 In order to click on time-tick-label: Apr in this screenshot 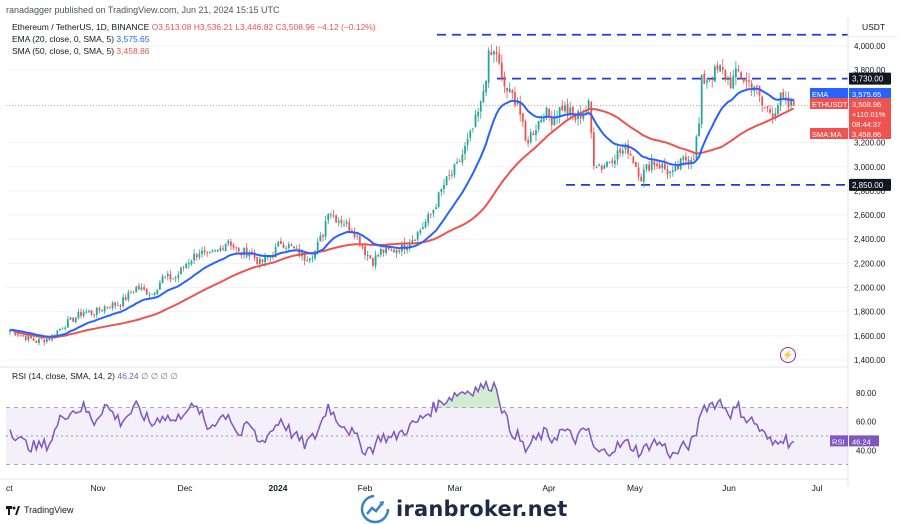, I will do `click(548, 488)`.